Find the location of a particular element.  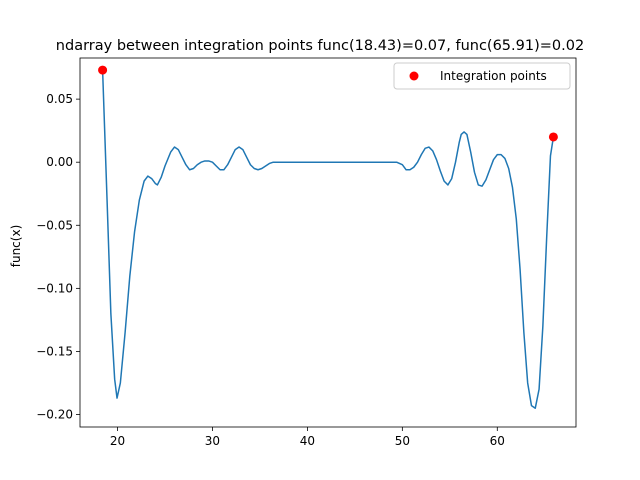

x-tick-label: 30 is located at coordinates (212, 441).